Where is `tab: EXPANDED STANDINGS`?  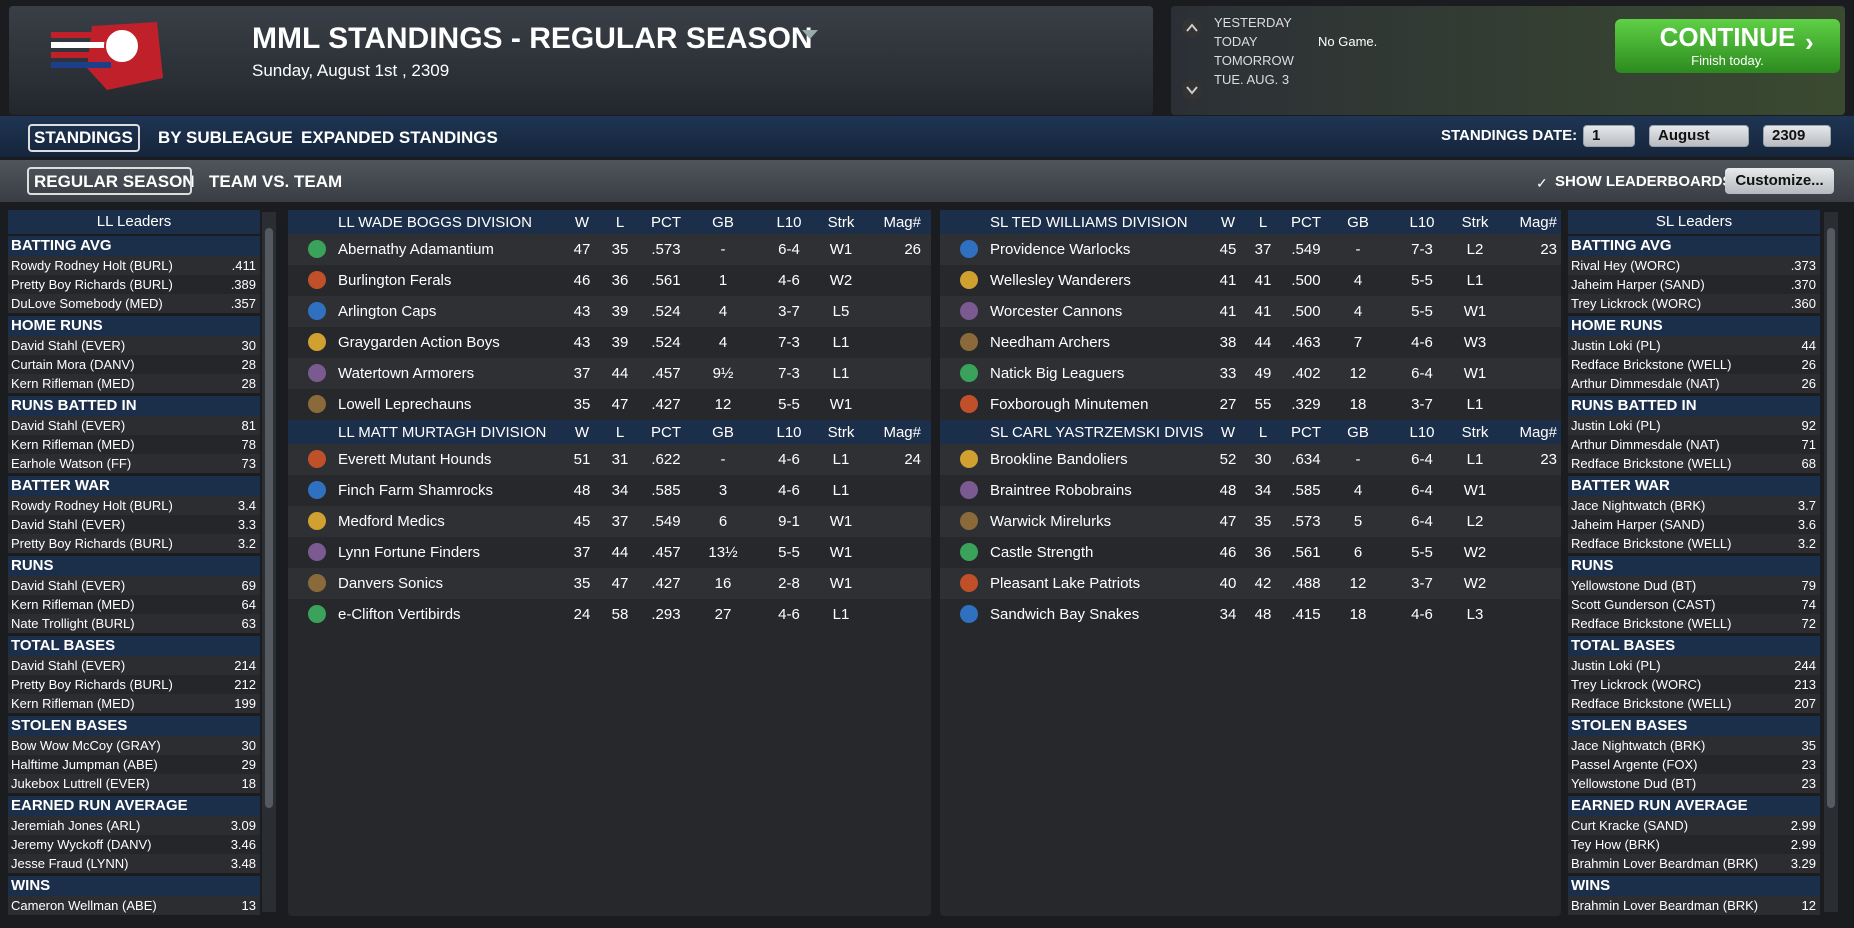
tab: EXPANDED STANDINGS is located at coordinates (399, 137).